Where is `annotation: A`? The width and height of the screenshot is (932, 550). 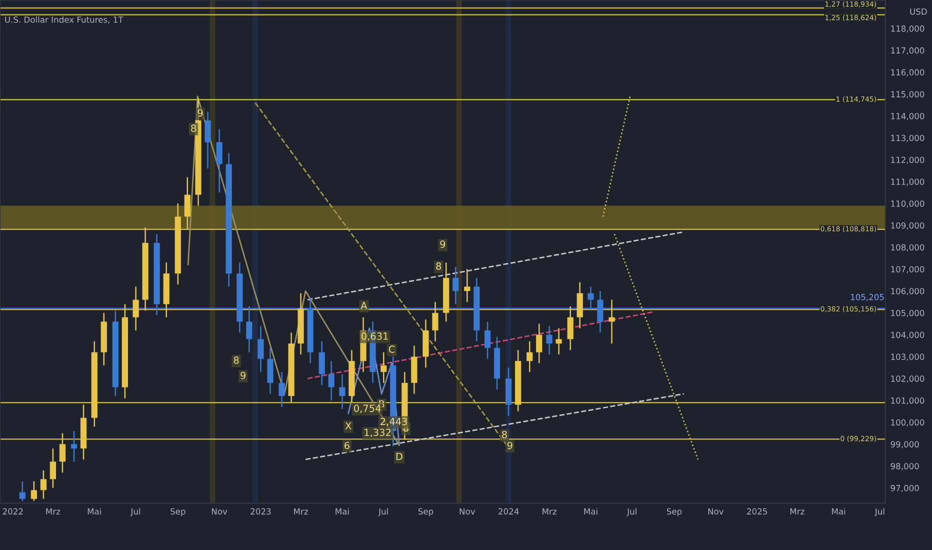
annotation: A is located at coordinates (364, 306).